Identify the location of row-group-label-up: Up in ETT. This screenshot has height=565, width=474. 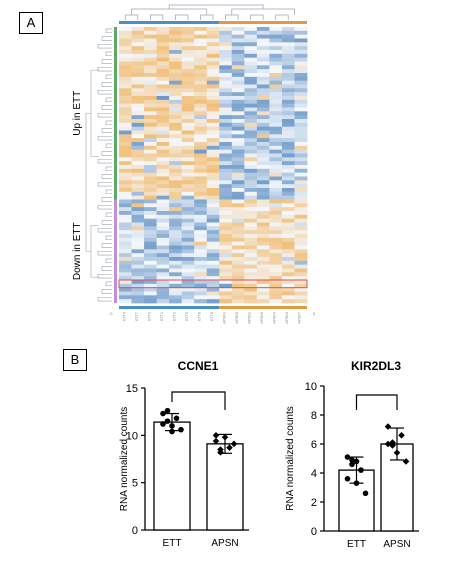
(77, 113).